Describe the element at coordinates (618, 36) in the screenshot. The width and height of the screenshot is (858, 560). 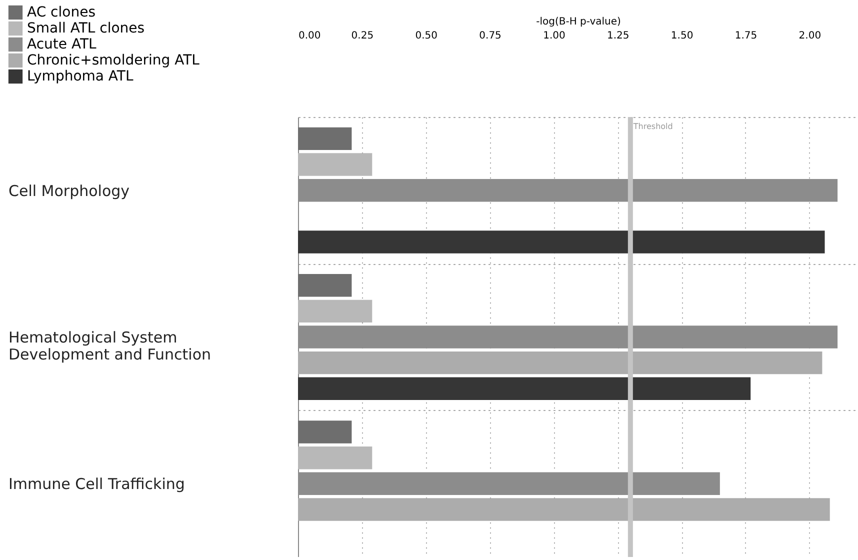
I see `x-tick-label: 1.25` at that location.